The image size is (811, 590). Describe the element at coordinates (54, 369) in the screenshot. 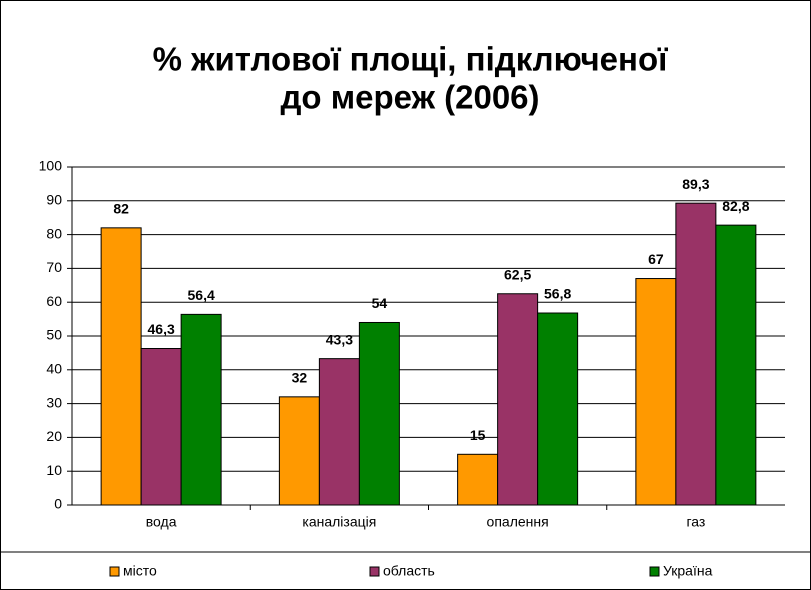

I see `y-tick-label: 40` at that location.